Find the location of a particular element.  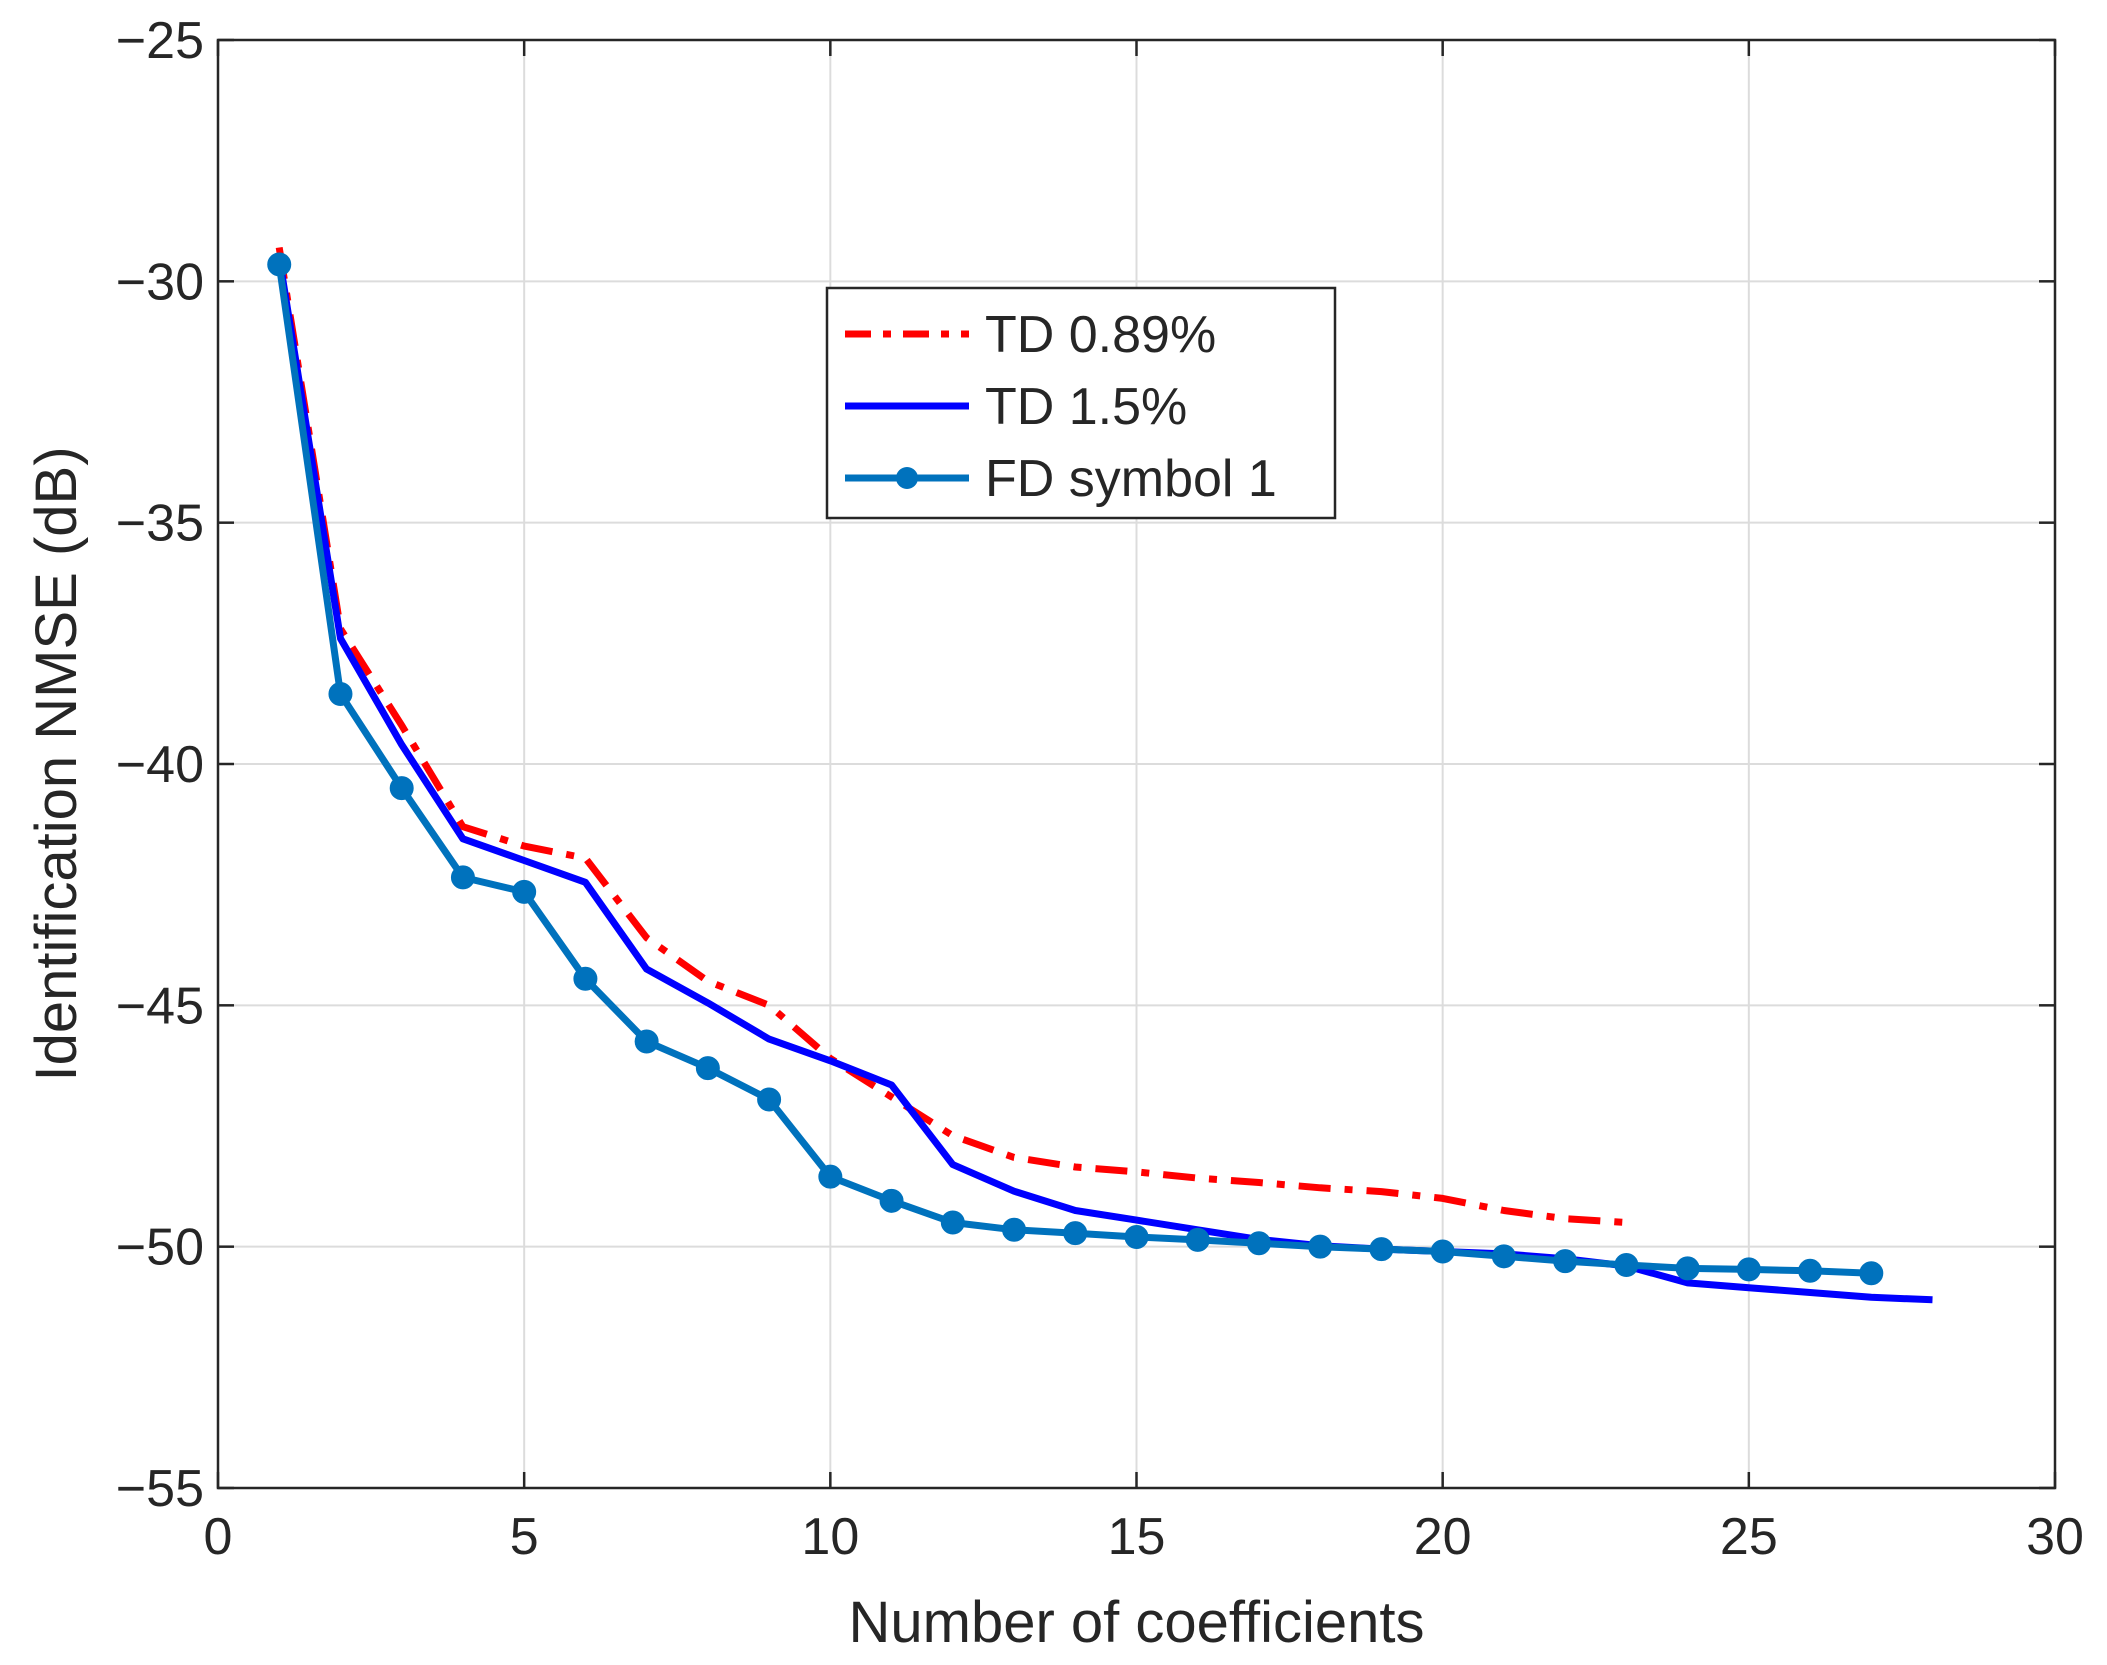

legend-entries: TD 0.89% TD 1.5% FD symbol 1 is located at coordinates (1061, 407).